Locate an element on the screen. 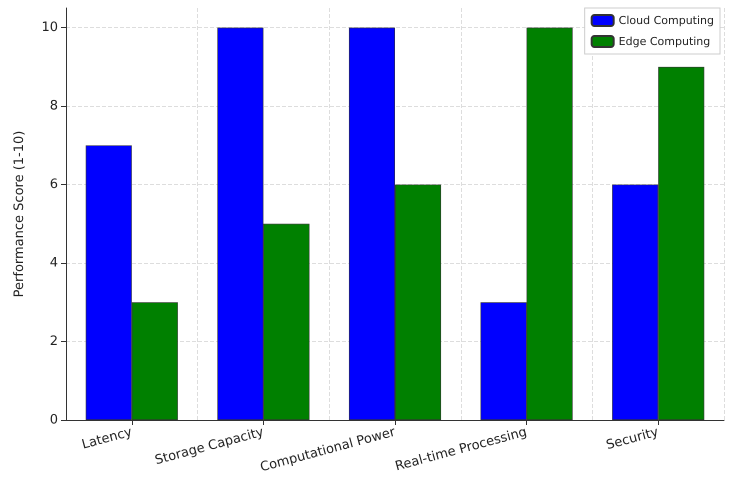 The width and height of the screenshot is (738, 491). y-tick-label: 0 is located at coordinates (54, 420).